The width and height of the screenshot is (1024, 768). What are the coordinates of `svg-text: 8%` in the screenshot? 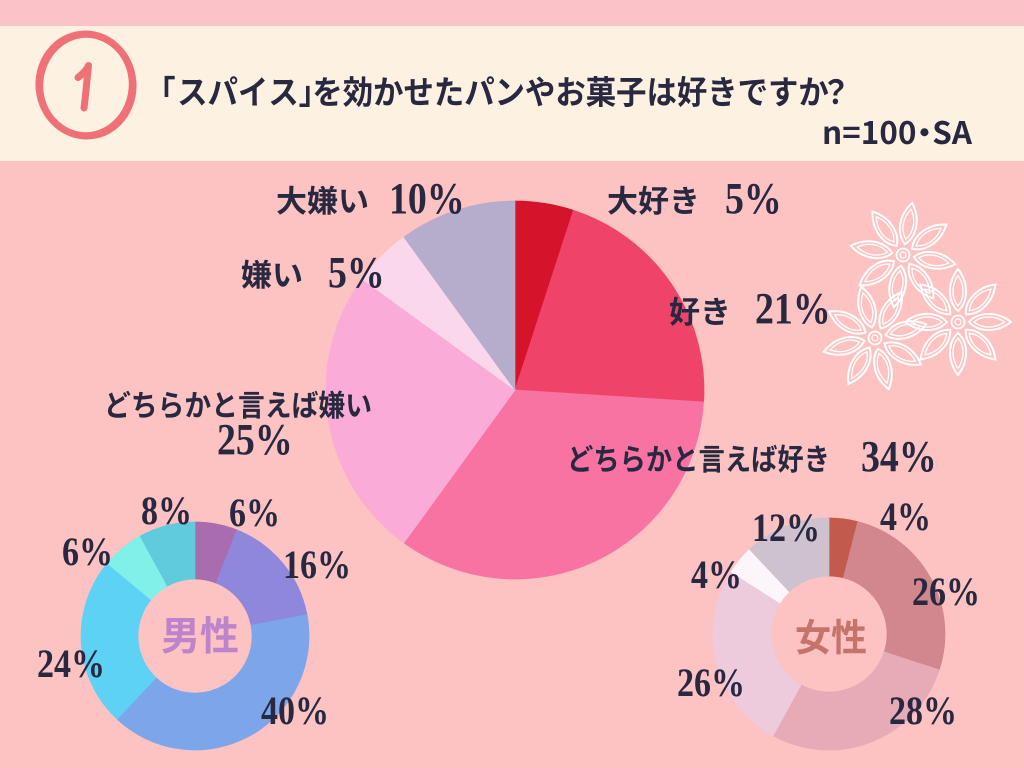 It's located at (166, 512).